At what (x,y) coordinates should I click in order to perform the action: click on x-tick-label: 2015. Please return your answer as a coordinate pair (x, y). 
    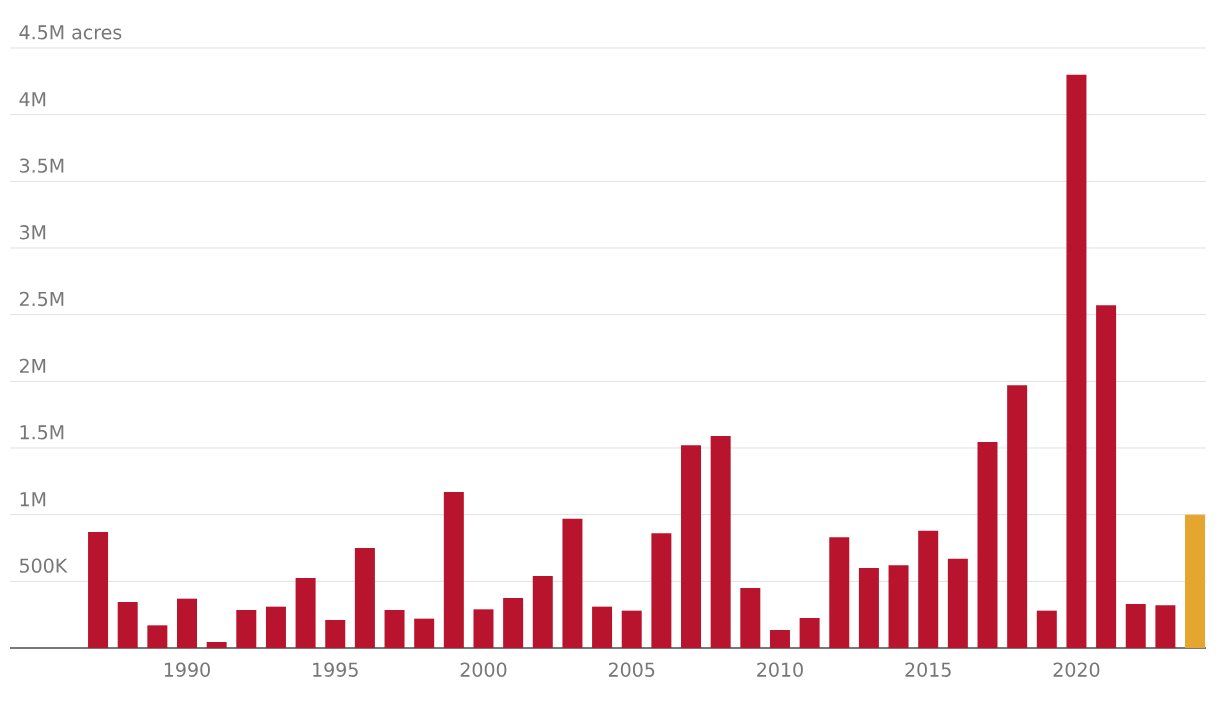
    Looking at the image, I should click on (928, 669).